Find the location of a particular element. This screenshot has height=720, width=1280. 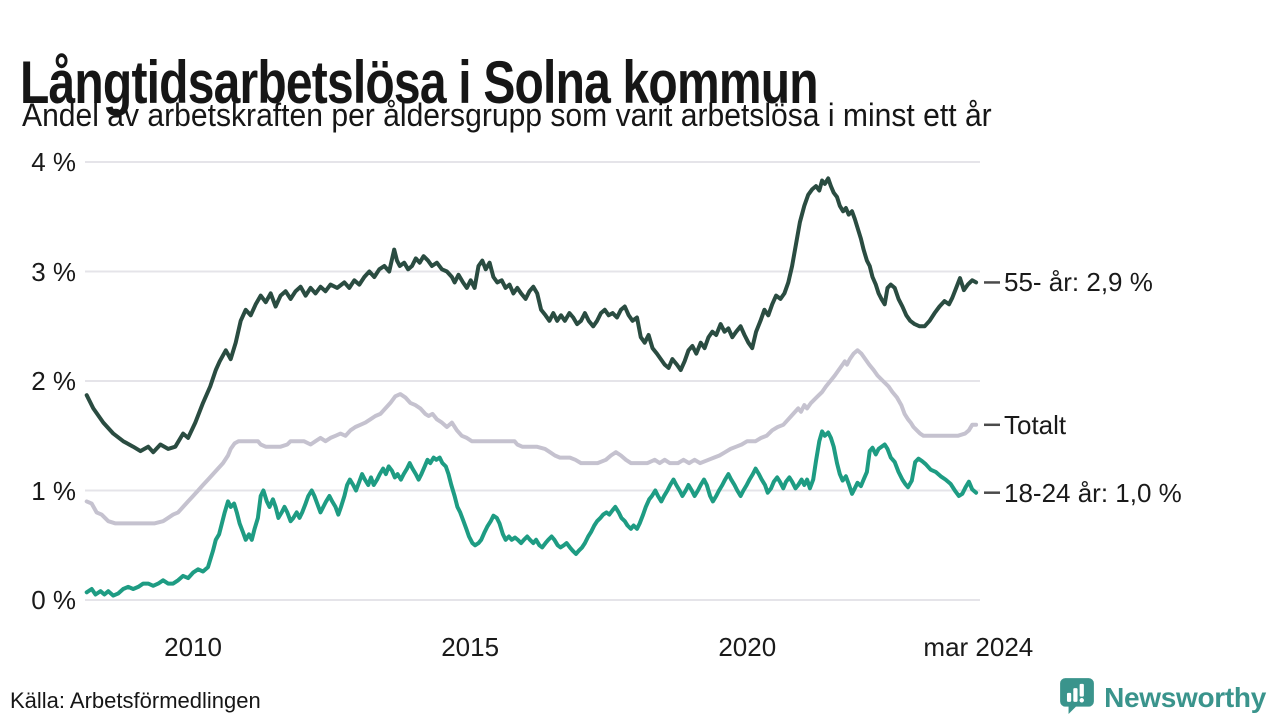

y-tick-4: 4 % is located at coordinates (53, 162).